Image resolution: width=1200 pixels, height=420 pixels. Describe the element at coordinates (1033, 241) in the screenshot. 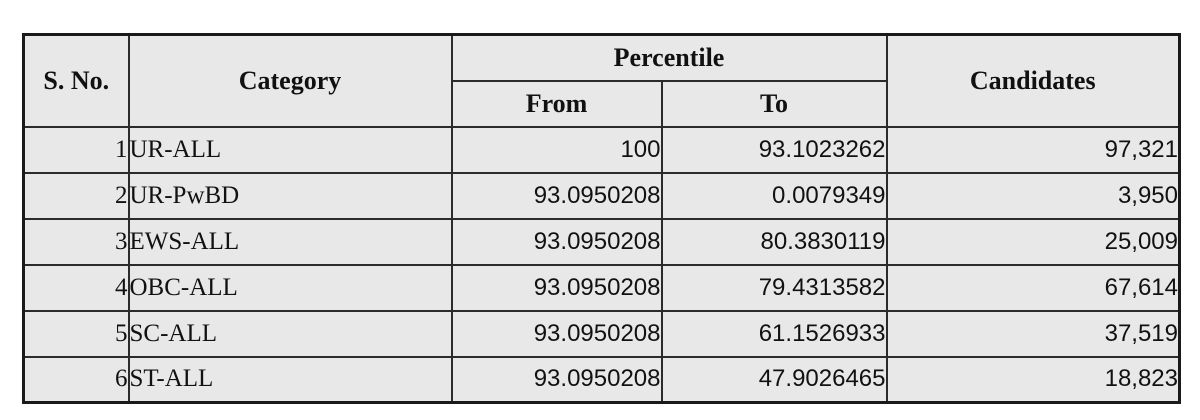

I see `cell-candidates: 25,009` at that location.